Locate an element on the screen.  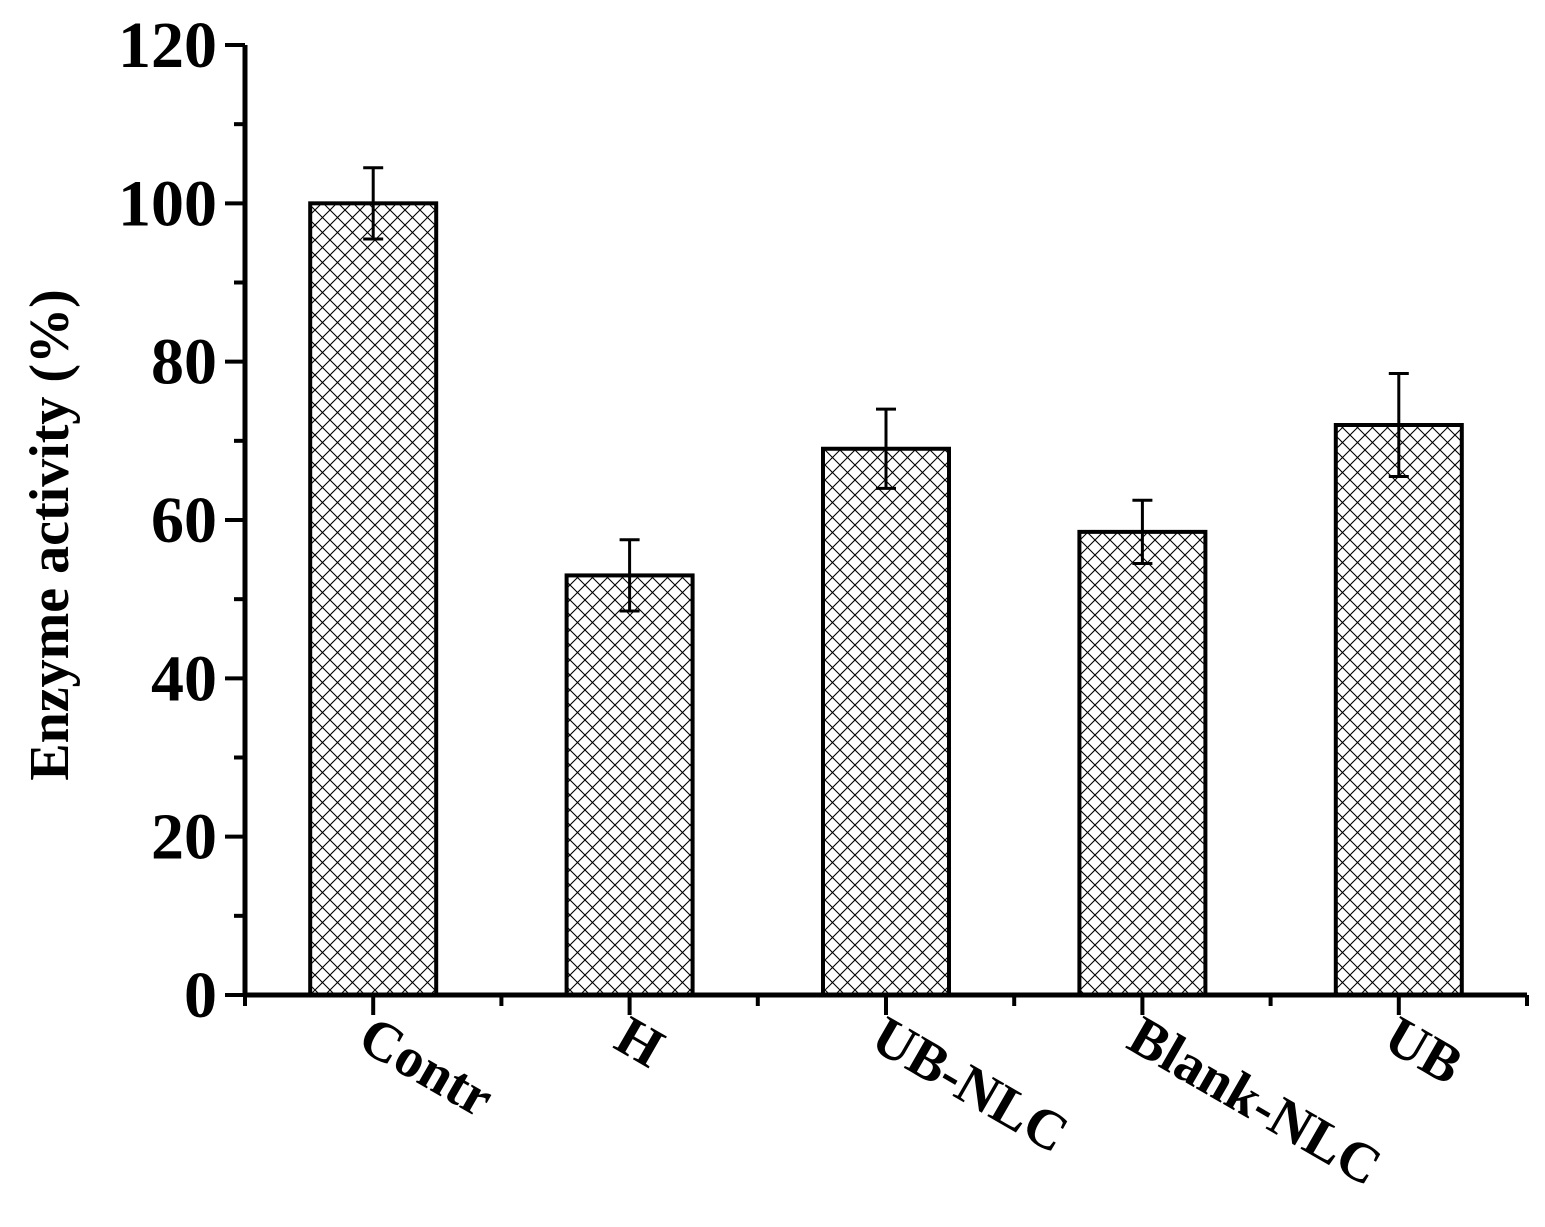
y-tick-label: 80 is located at coordinates (184, 362).